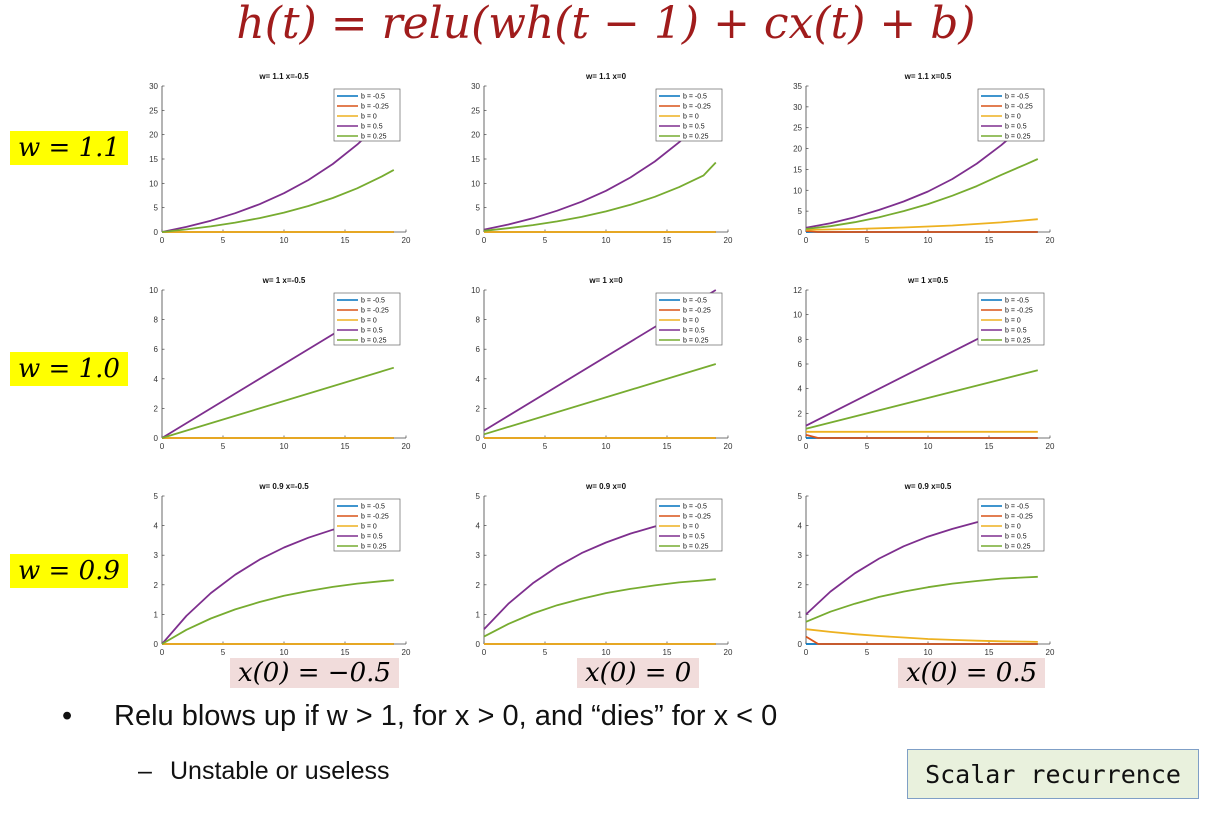  Describe the element at coordinates (369, 117) in the screenshot. I see `plot-1-legend-label: b = 0` at that location.